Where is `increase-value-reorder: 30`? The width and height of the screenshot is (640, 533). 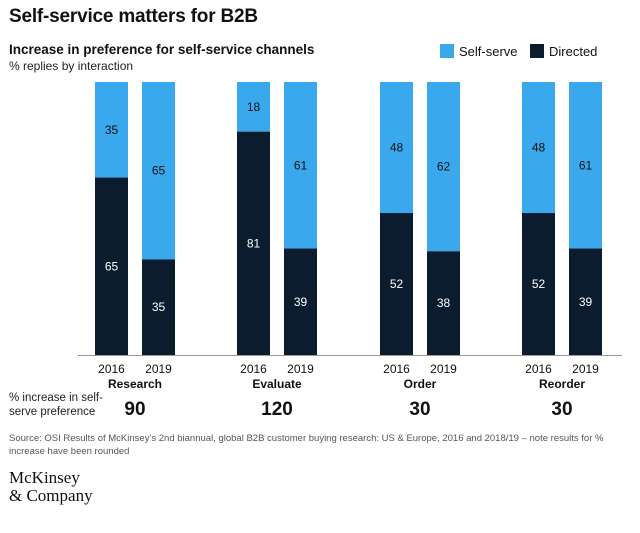
increase-value-reorder: 30 is located at coordinates (561, 409).